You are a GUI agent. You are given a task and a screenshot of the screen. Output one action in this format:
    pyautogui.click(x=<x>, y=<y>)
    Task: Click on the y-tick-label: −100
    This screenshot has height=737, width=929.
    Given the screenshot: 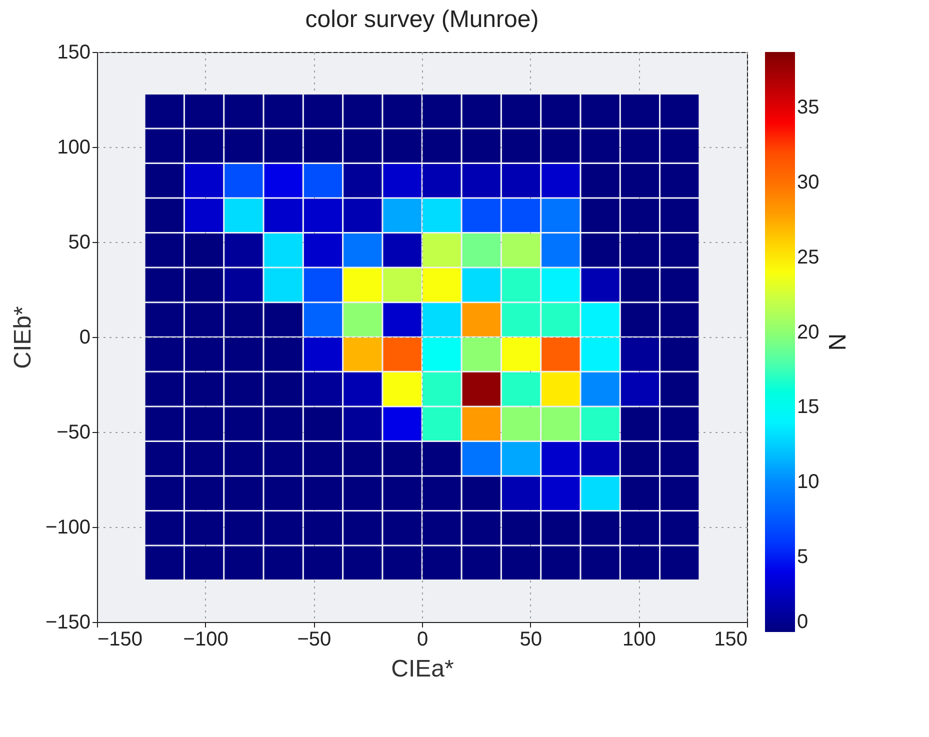 What is the action you would take?
    pyautogui.click(x=67, y=527)
    